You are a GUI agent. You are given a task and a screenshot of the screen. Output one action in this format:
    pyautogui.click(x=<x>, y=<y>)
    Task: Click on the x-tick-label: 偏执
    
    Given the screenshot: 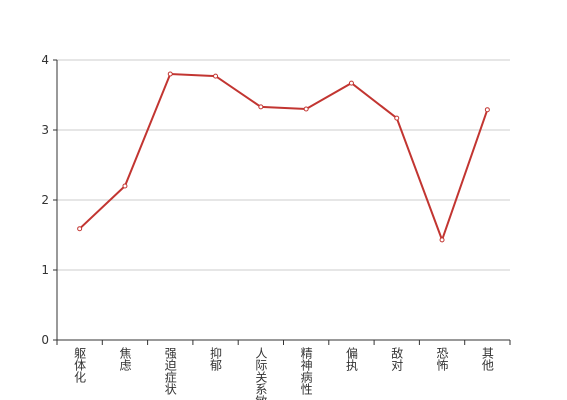 What is the action you would take?
    pyautogui.click(x=351, y=359)
    